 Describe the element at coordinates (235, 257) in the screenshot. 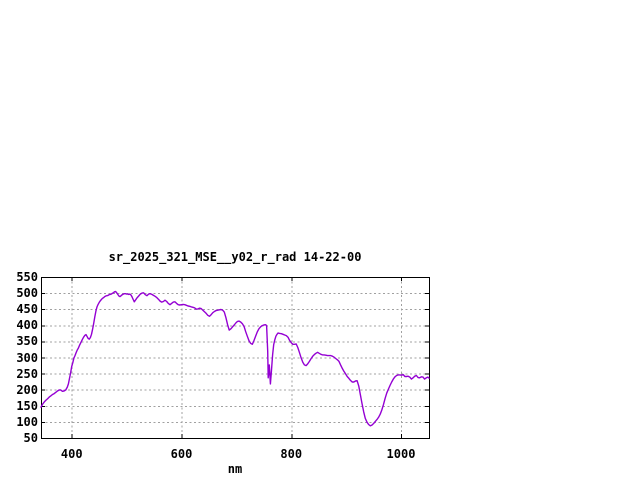

I see `chart-title: sr_2025_321_MSE__y02_r_rad 14-22-00` at that location.